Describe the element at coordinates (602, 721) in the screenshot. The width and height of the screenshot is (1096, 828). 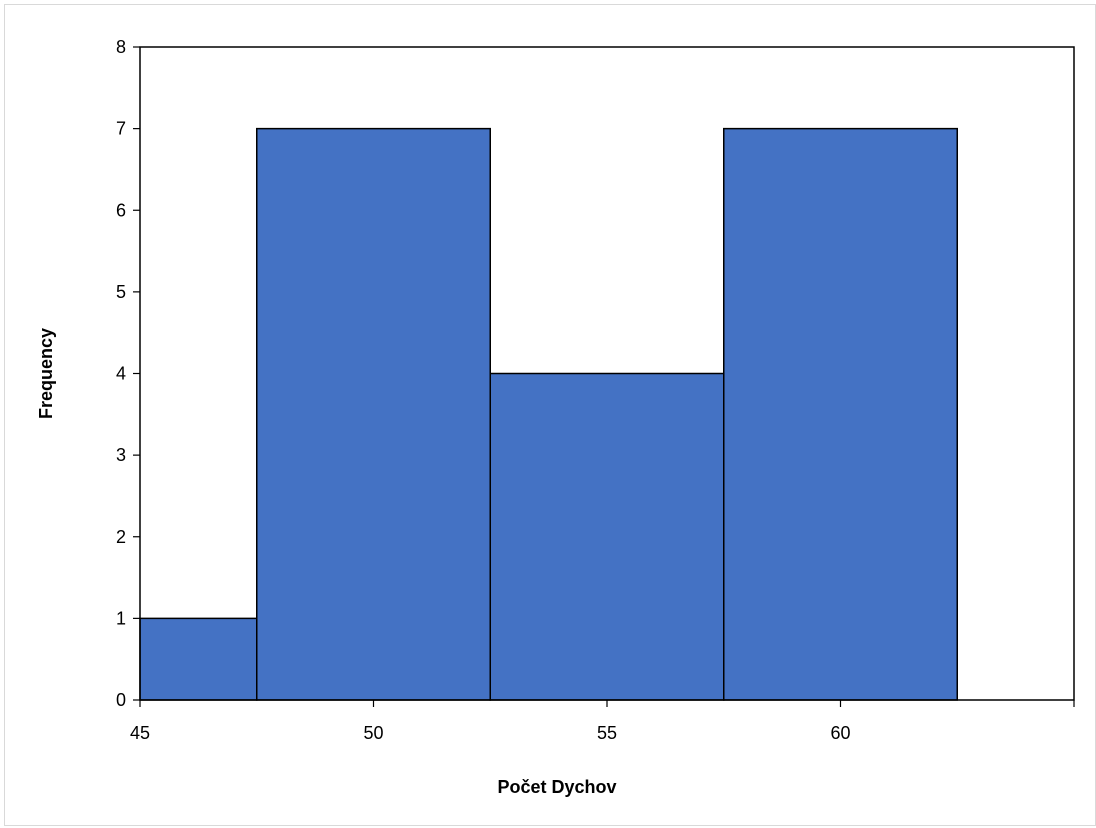
I see `x-axis: 45 50 55 60` at that location.